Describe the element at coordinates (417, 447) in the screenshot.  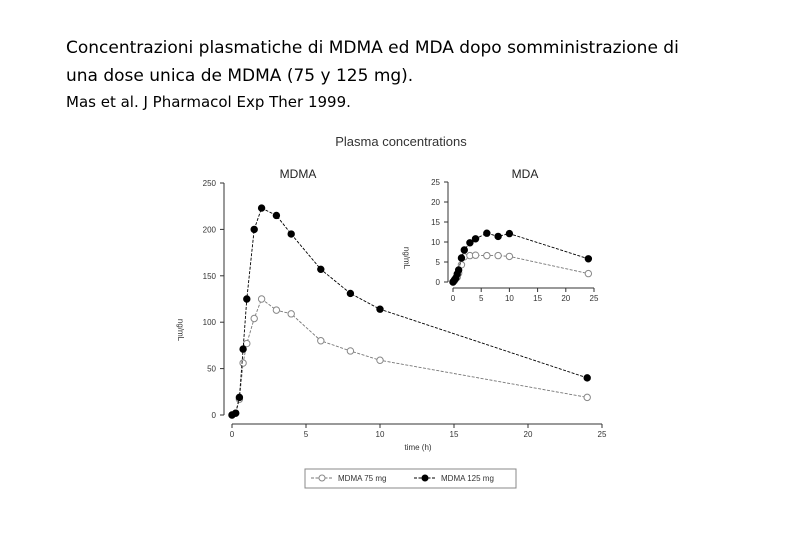
I see `x-axis-label: time (h)` at that location.